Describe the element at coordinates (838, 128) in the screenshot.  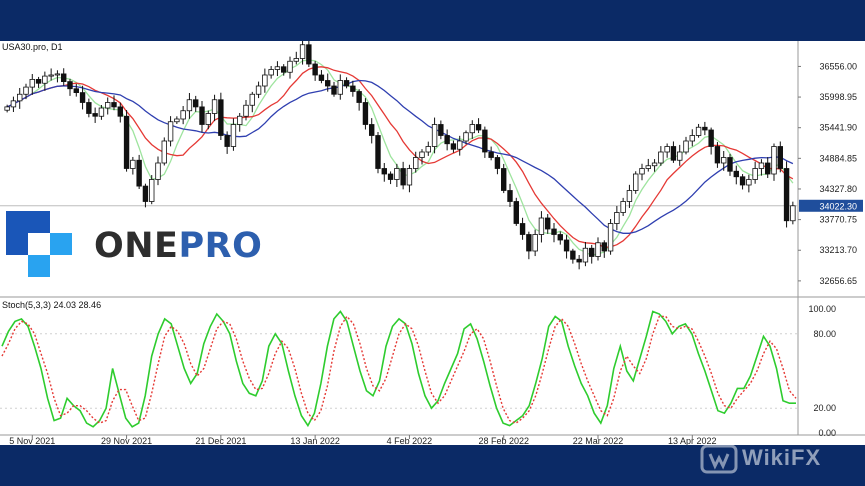
I see `price-tick-label: 35441.90` at that location.